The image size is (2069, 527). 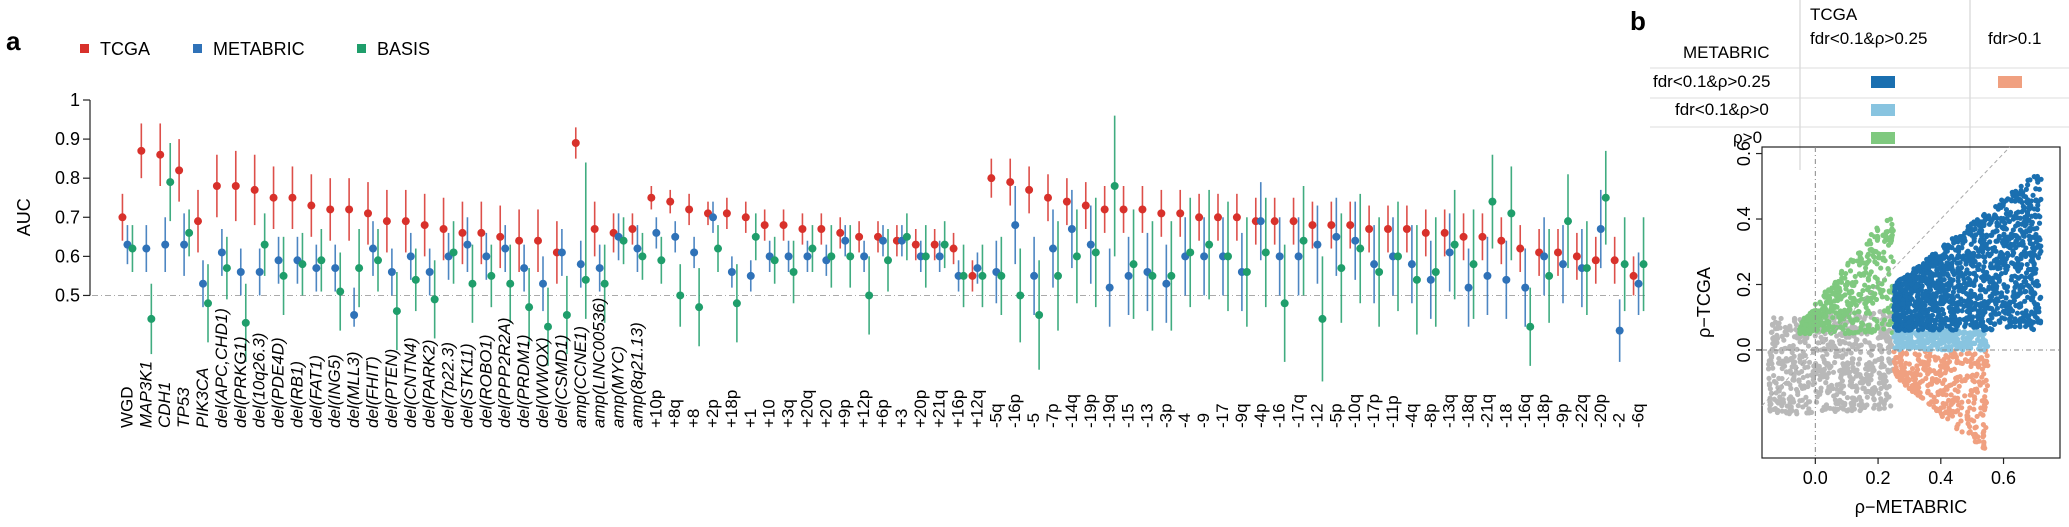 What do you see at coordinates (13, 41) in the screenshot?
I see `panel-a-label: a` at bounding box center [13, 41].